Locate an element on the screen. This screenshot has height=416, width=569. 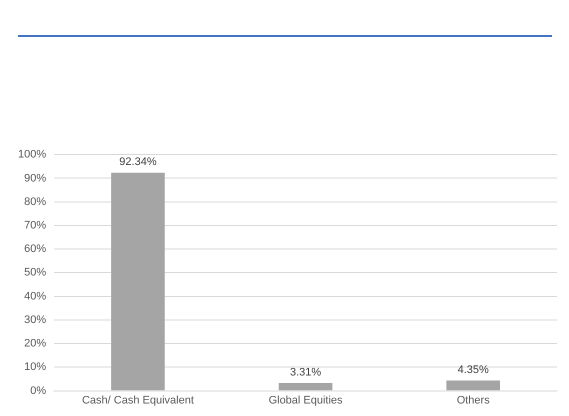
y-tick-label: 100% is located at coordinates (32, 154).